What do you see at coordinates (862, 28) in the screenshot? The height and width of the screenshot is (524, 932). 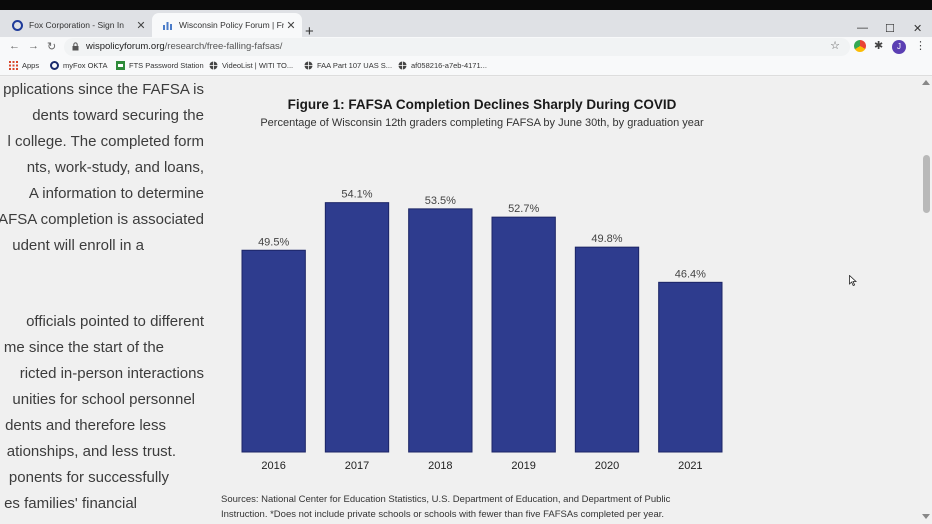 I see `minimize-icon: —` at bounding box center [862, 28].